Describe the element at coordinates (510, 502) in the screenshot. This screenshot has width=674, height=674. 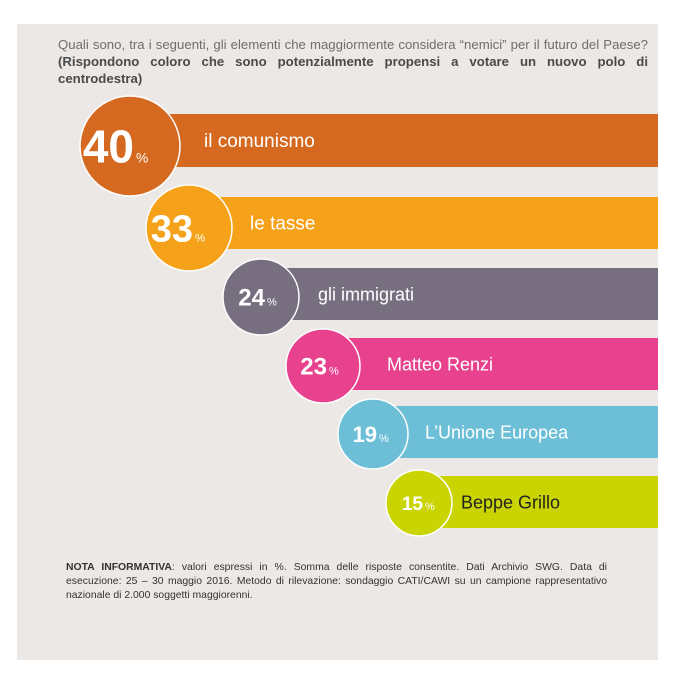
I see `category-label: Beppe Grillo` at that location.